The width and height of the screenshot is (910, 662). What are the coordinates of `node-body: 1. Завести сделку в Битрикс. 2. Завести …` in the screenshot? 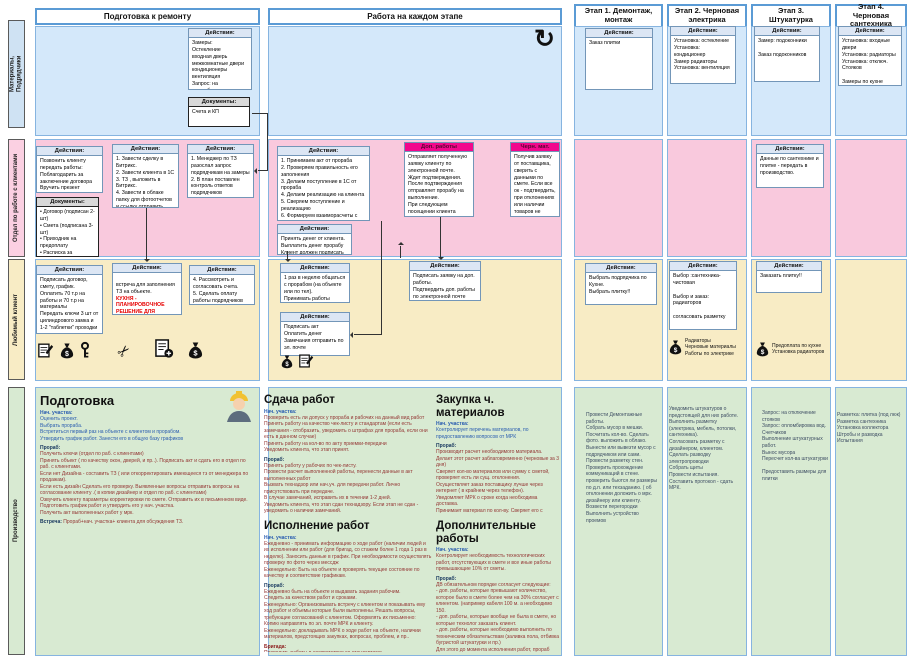 It's located at (145, 182).